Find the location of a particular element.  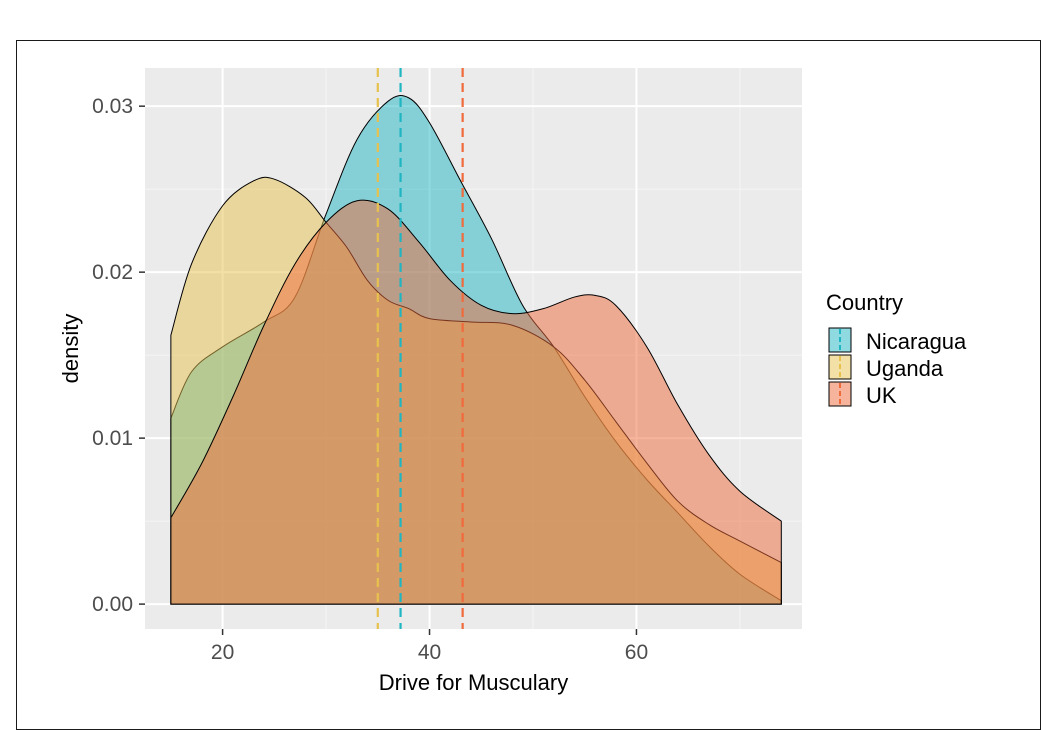

legend-label-nicaragua: Nicaragua is located at coordinates (916, 341).